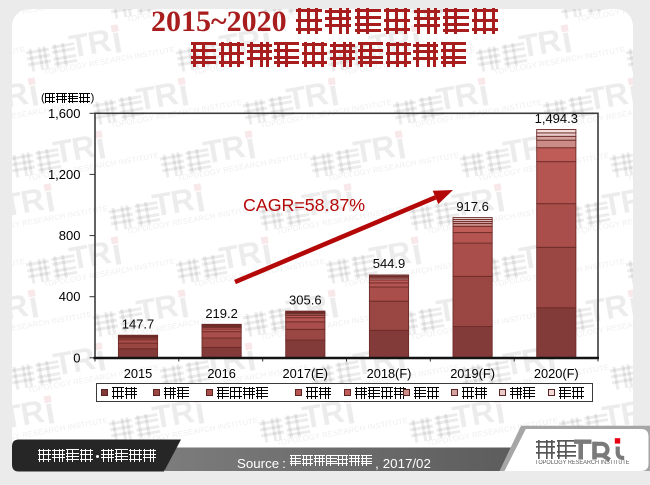  Describe the element at coordinates (76, 357) in the screenshot. I see `svg-text: 0` at that location.